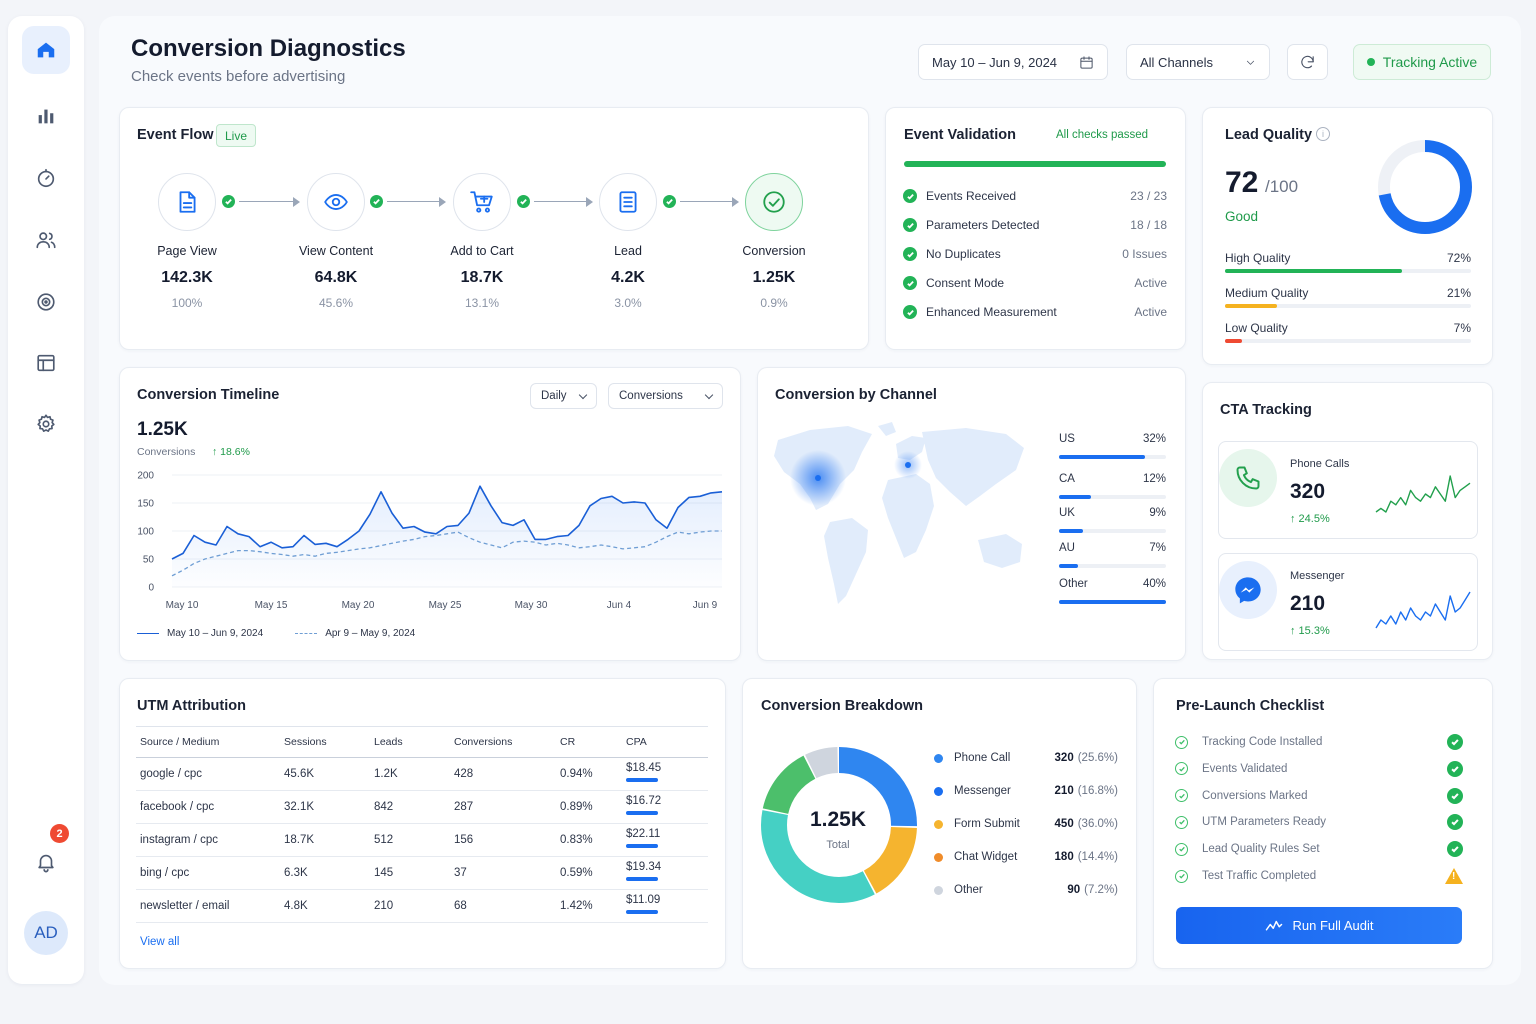 This screenshot has width=1536, height=1024. Describe the element at coordinates (46, 424) in the screenshot. I see `nav-settings` at that location.